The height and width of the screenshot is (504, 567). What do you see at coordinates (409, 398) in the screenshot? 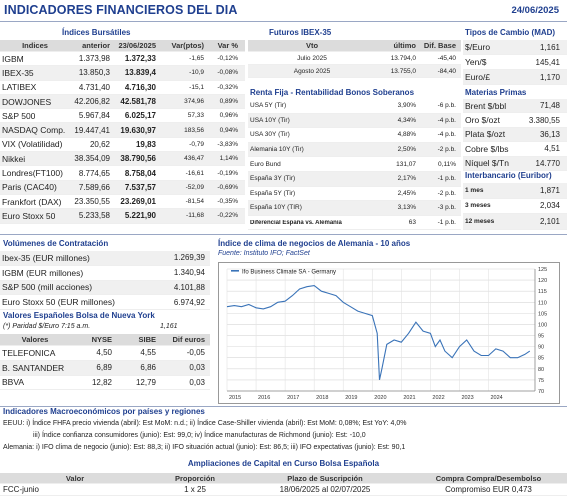
I see `x-tick-label: 2021` at bounding box center [409, 398].